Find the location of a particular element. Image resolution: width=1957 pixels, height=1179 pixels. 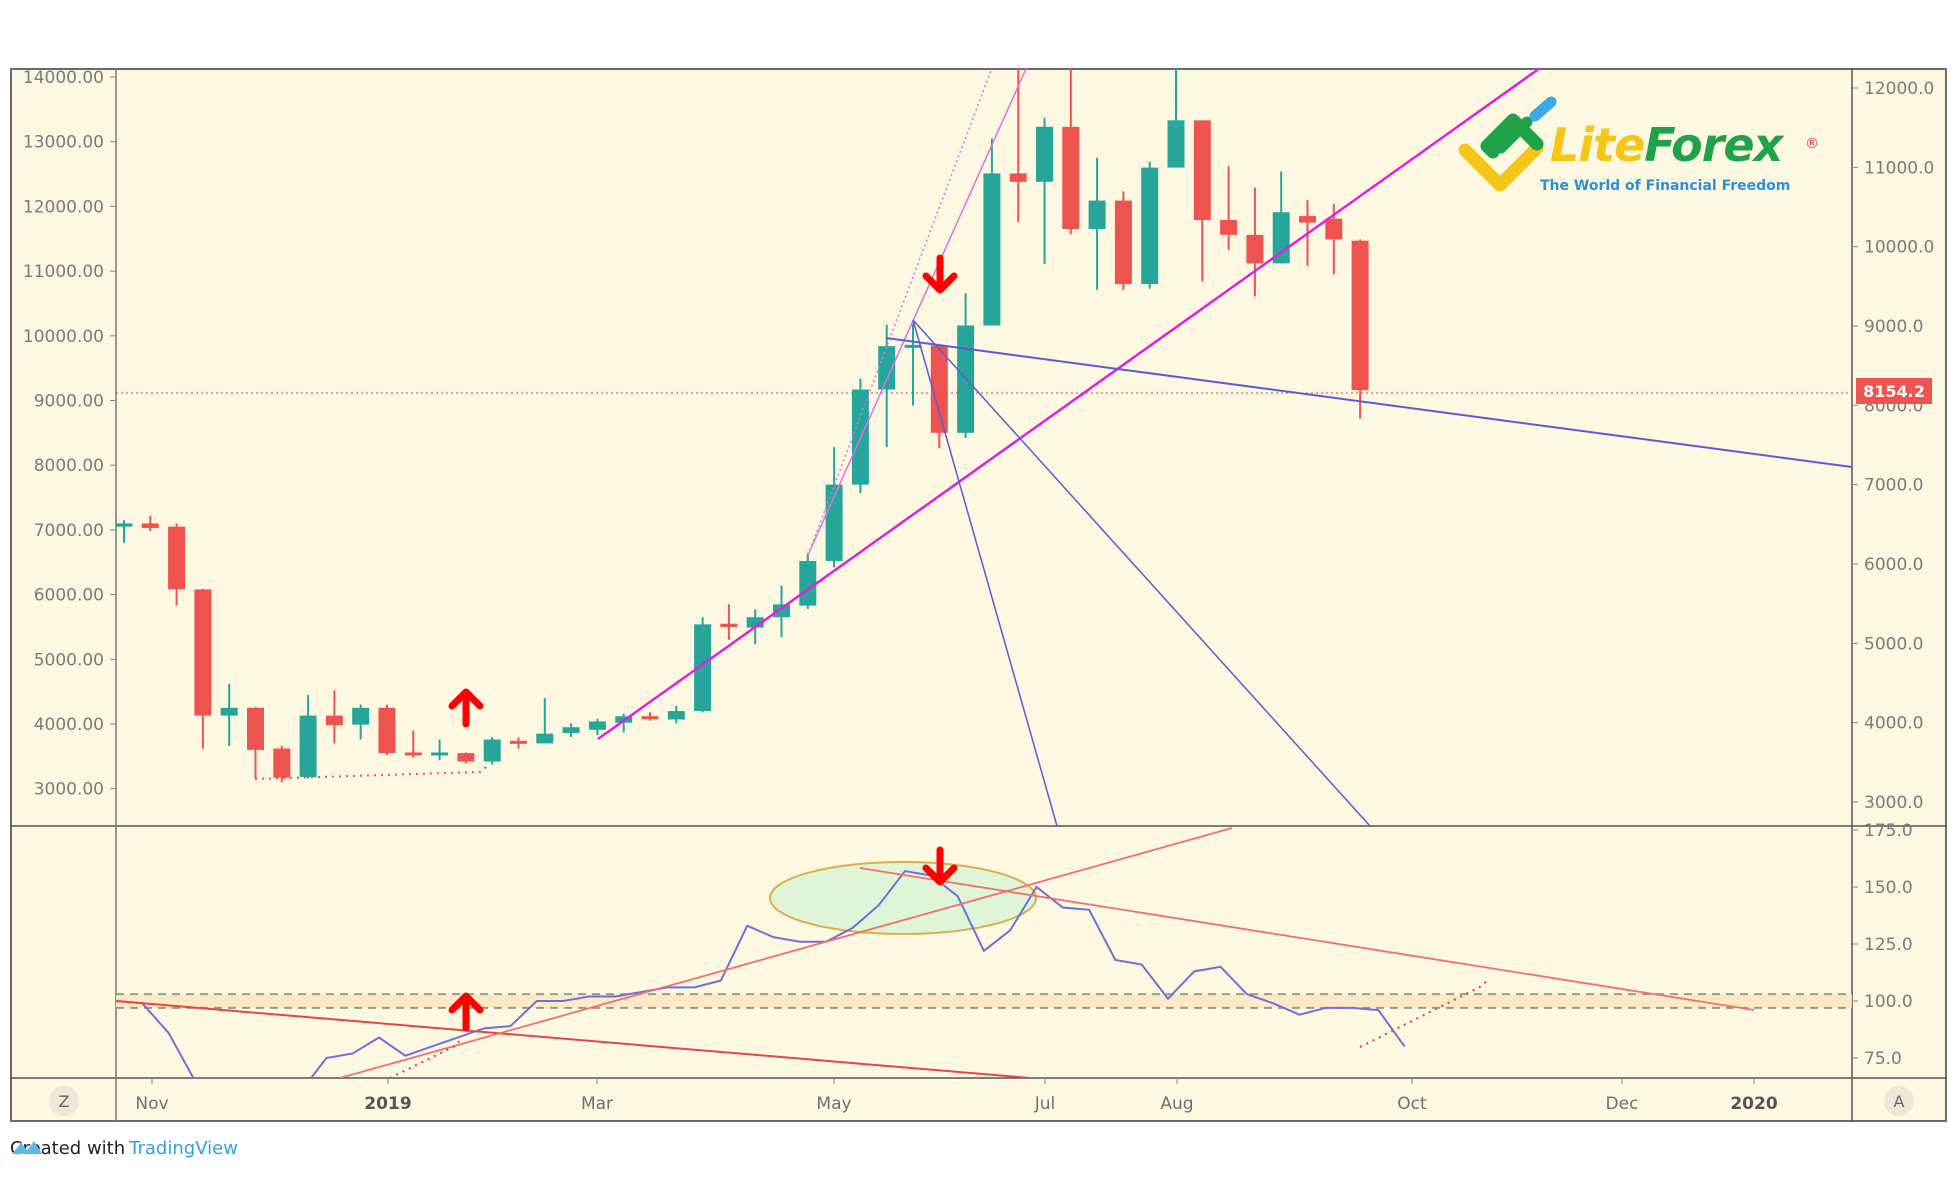

last-price-tag: 8154.2 is located at coordinates (1894, 391).